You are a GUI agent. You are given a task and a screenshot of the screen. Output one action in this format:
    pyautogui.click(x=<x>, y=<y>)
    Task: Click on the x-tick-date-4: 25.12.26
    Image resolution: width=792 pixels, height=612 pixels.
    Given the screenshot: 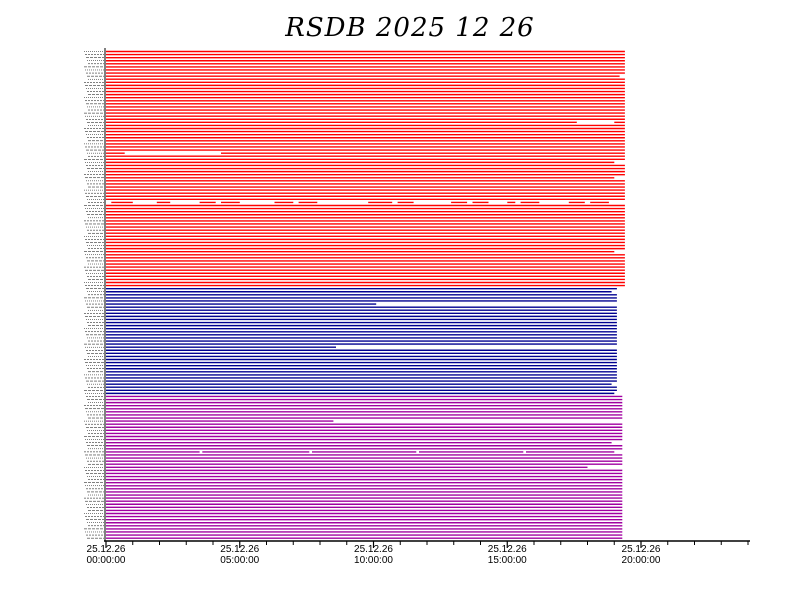 What is the action you would take?
    pyautogui.click(x=641, y=549)
    